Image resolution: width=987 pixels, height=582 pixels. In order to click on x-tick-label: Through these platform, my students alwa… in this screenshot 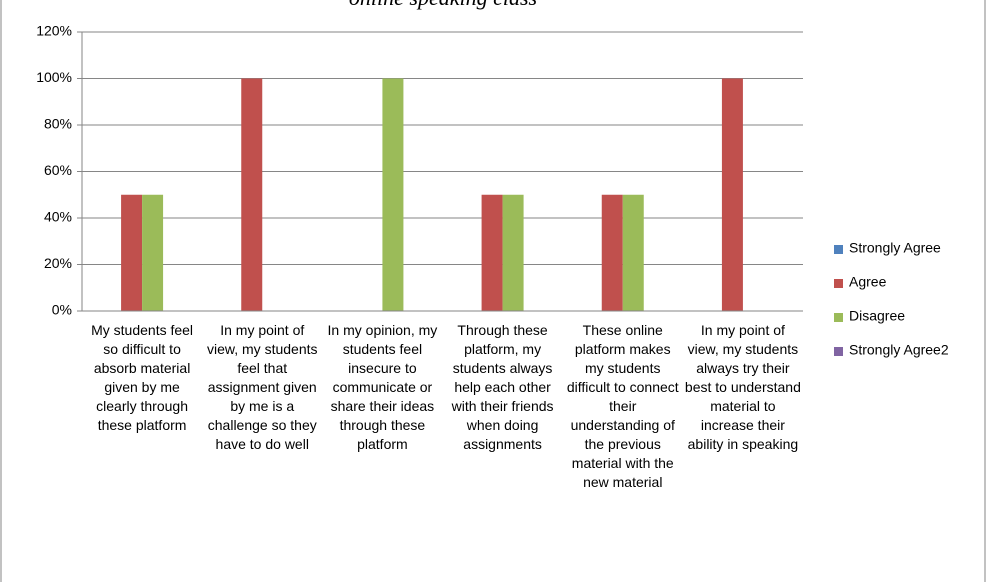, I will do `click(502, 387)`.